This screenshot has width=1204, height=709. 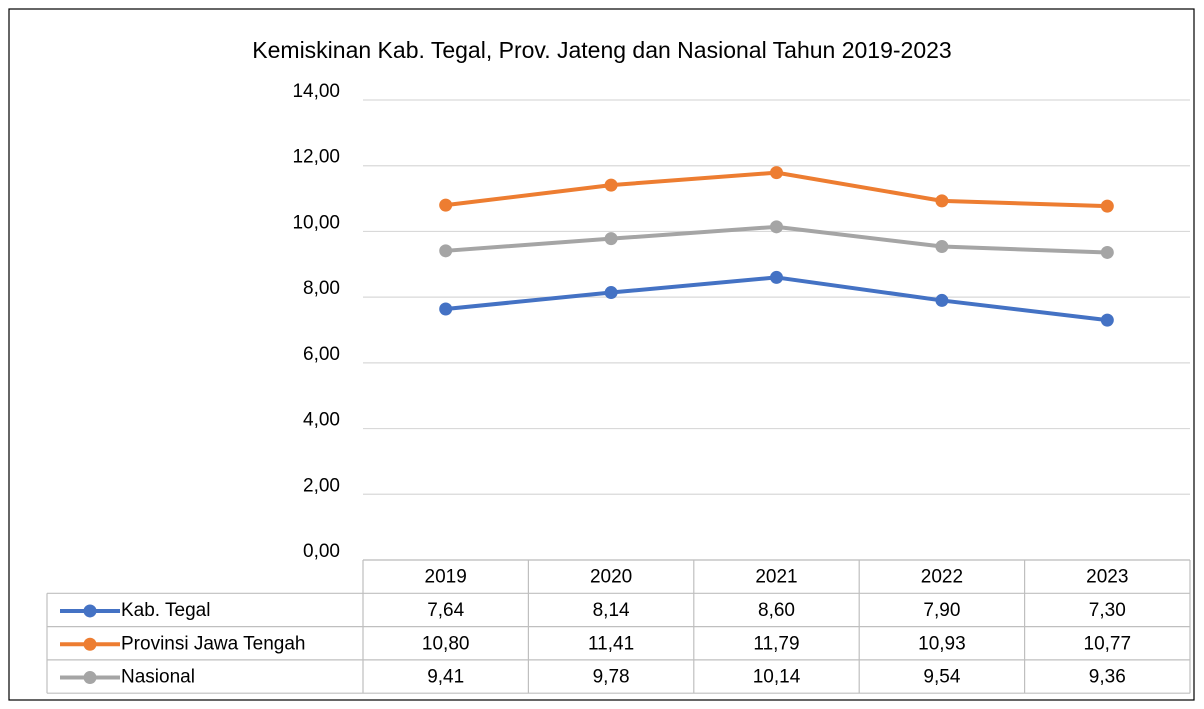 I want to click on legend-label: Provinsi Jawa Tengah, so click(x=213, y=643).